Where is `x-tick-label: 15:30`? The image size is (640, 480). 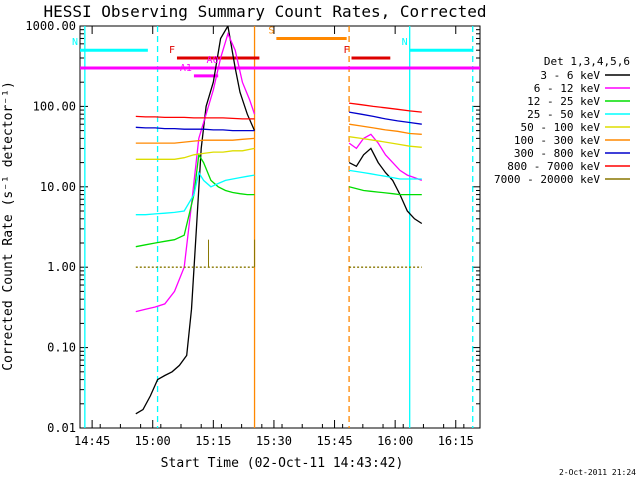 x-tick-label: 15:30 is located at coordinates (274, 441).